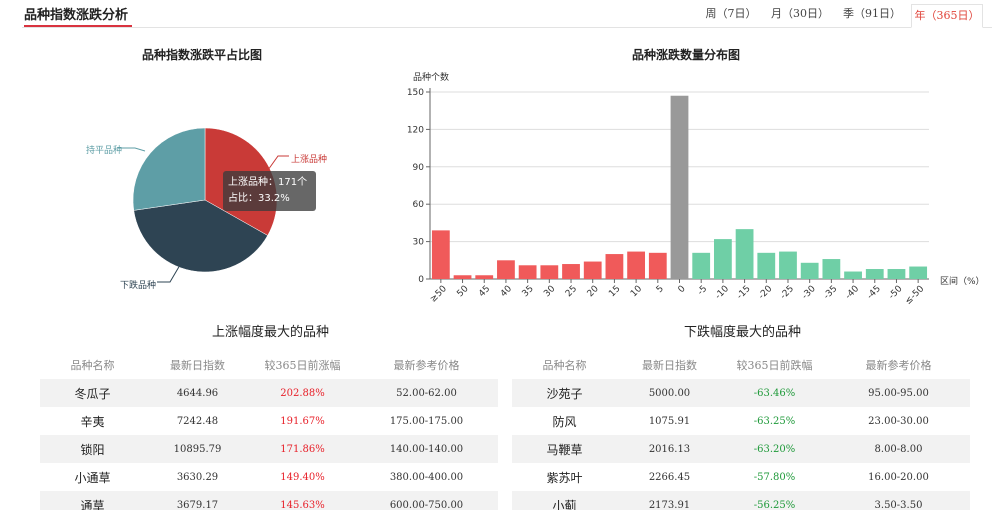 The width and height of the screenshot is (1000, 510). What do you see at coordinates (702, 290) in the screenshot?
I see `x-tick-label: -5` at bounding box center [702, 290].